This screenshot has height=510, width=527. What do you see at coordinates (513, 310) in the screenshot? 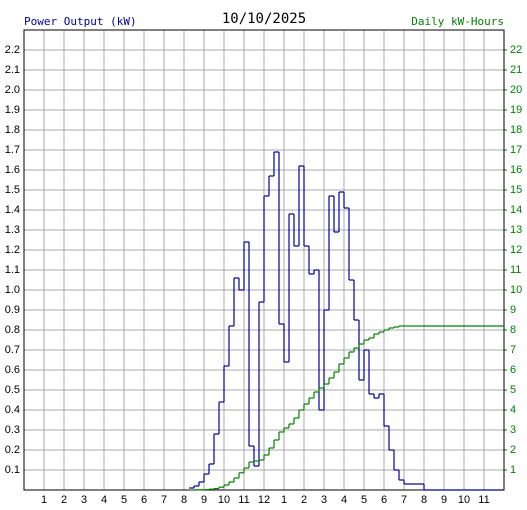
I see `y2-tick-label: 9` at bounding box center [513, 310].